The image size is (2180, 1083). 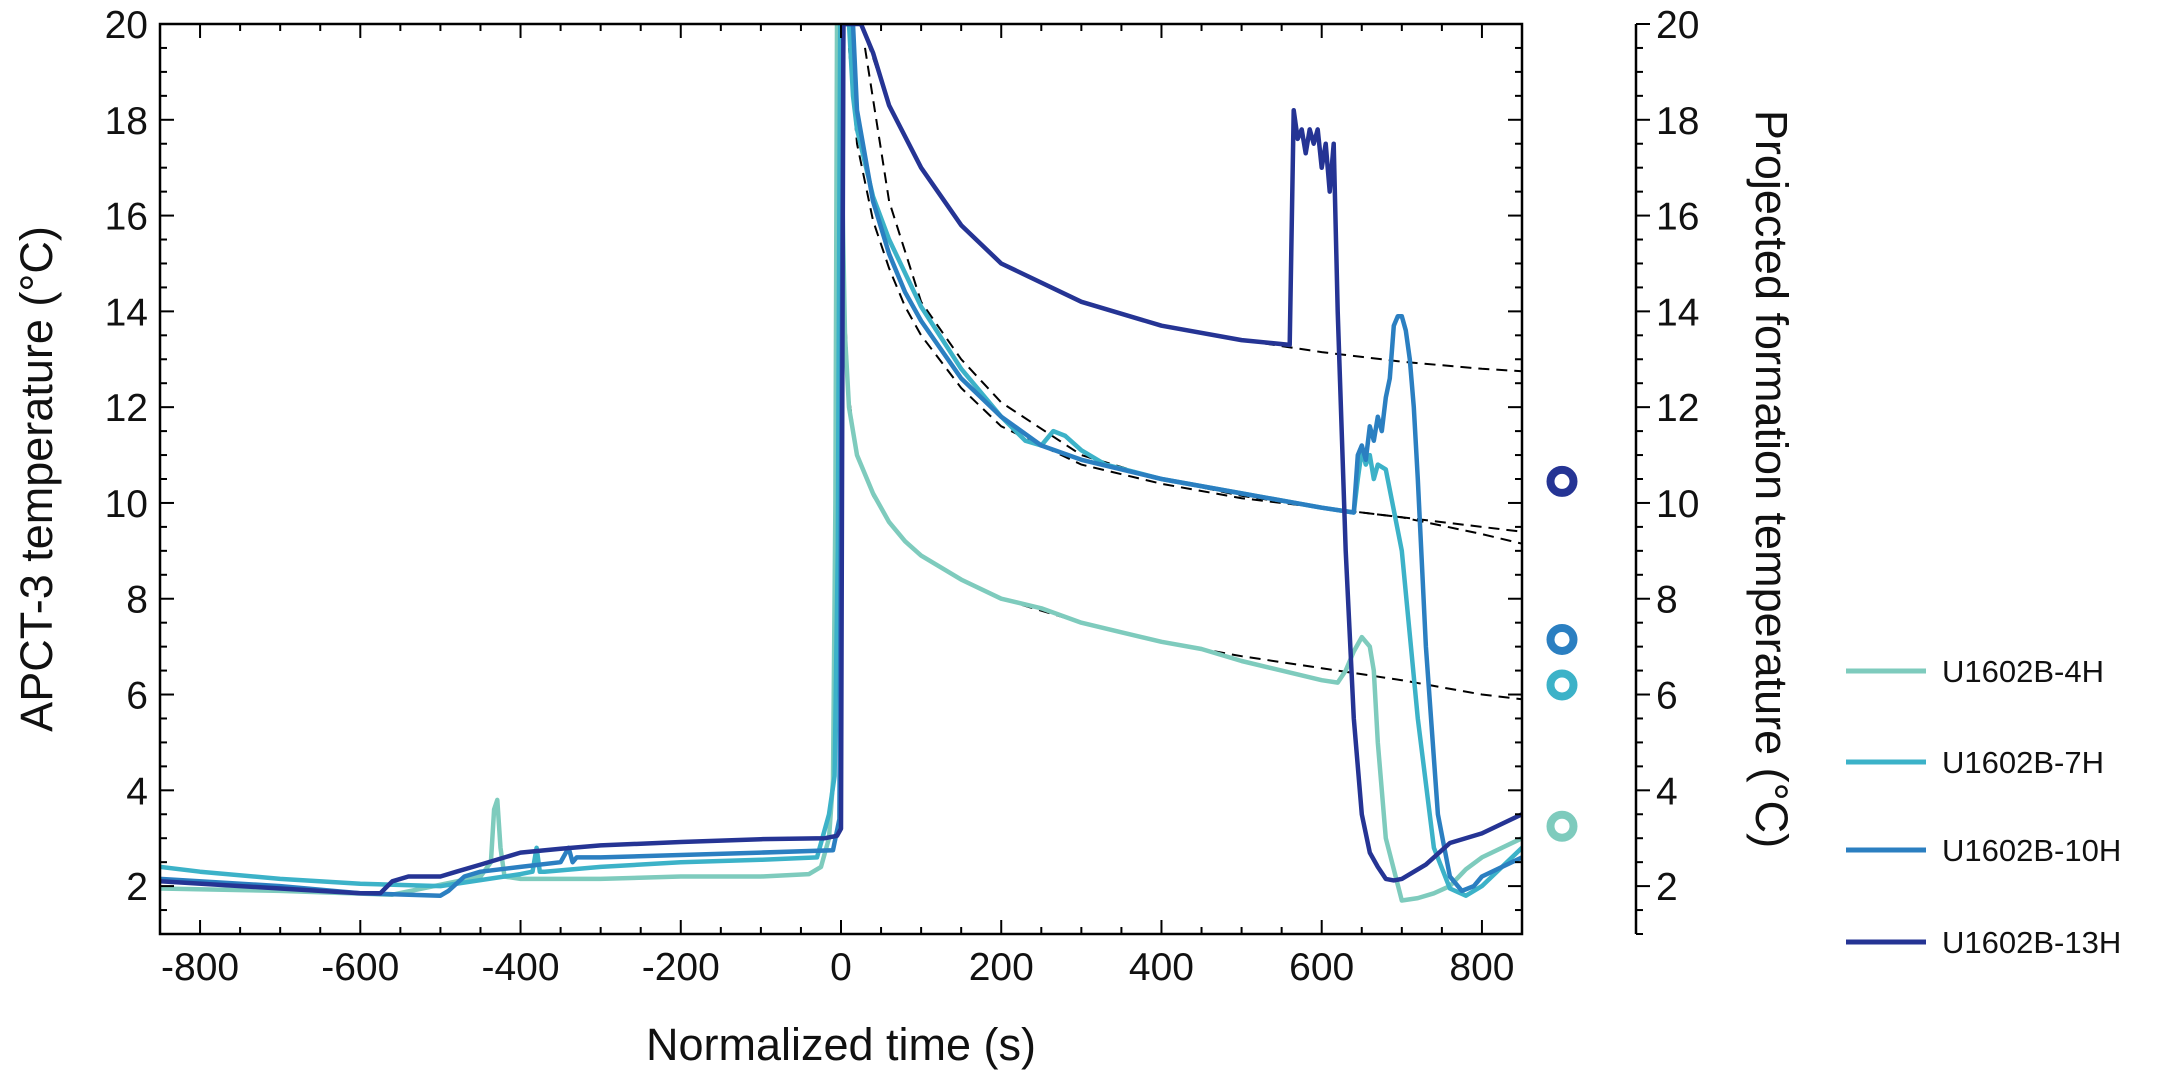 I want to click on y-tick-label: 8, so click(x=137, y=600).